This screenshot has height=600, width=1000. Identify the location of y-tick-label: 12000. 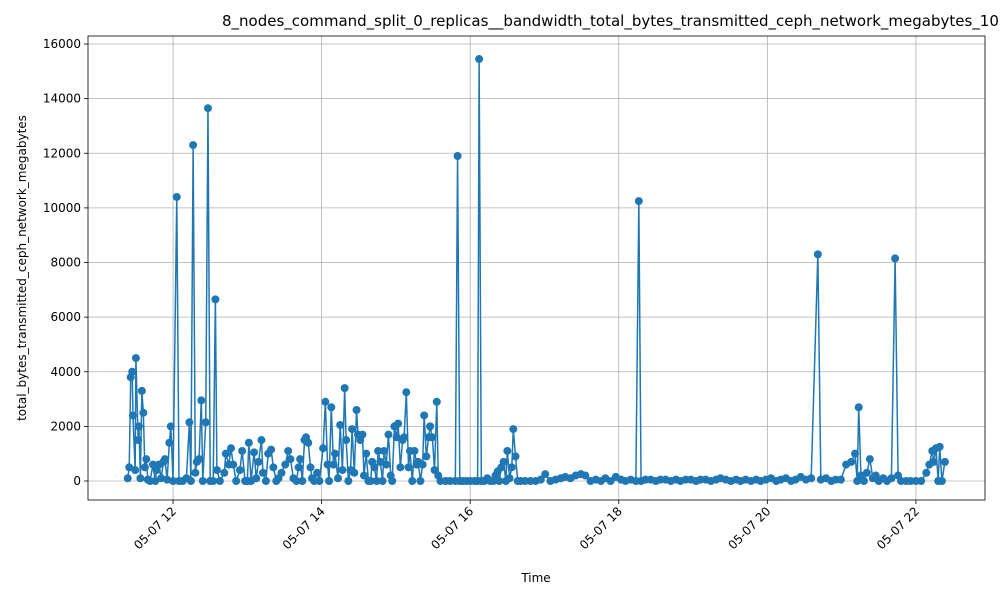
(62, 153).